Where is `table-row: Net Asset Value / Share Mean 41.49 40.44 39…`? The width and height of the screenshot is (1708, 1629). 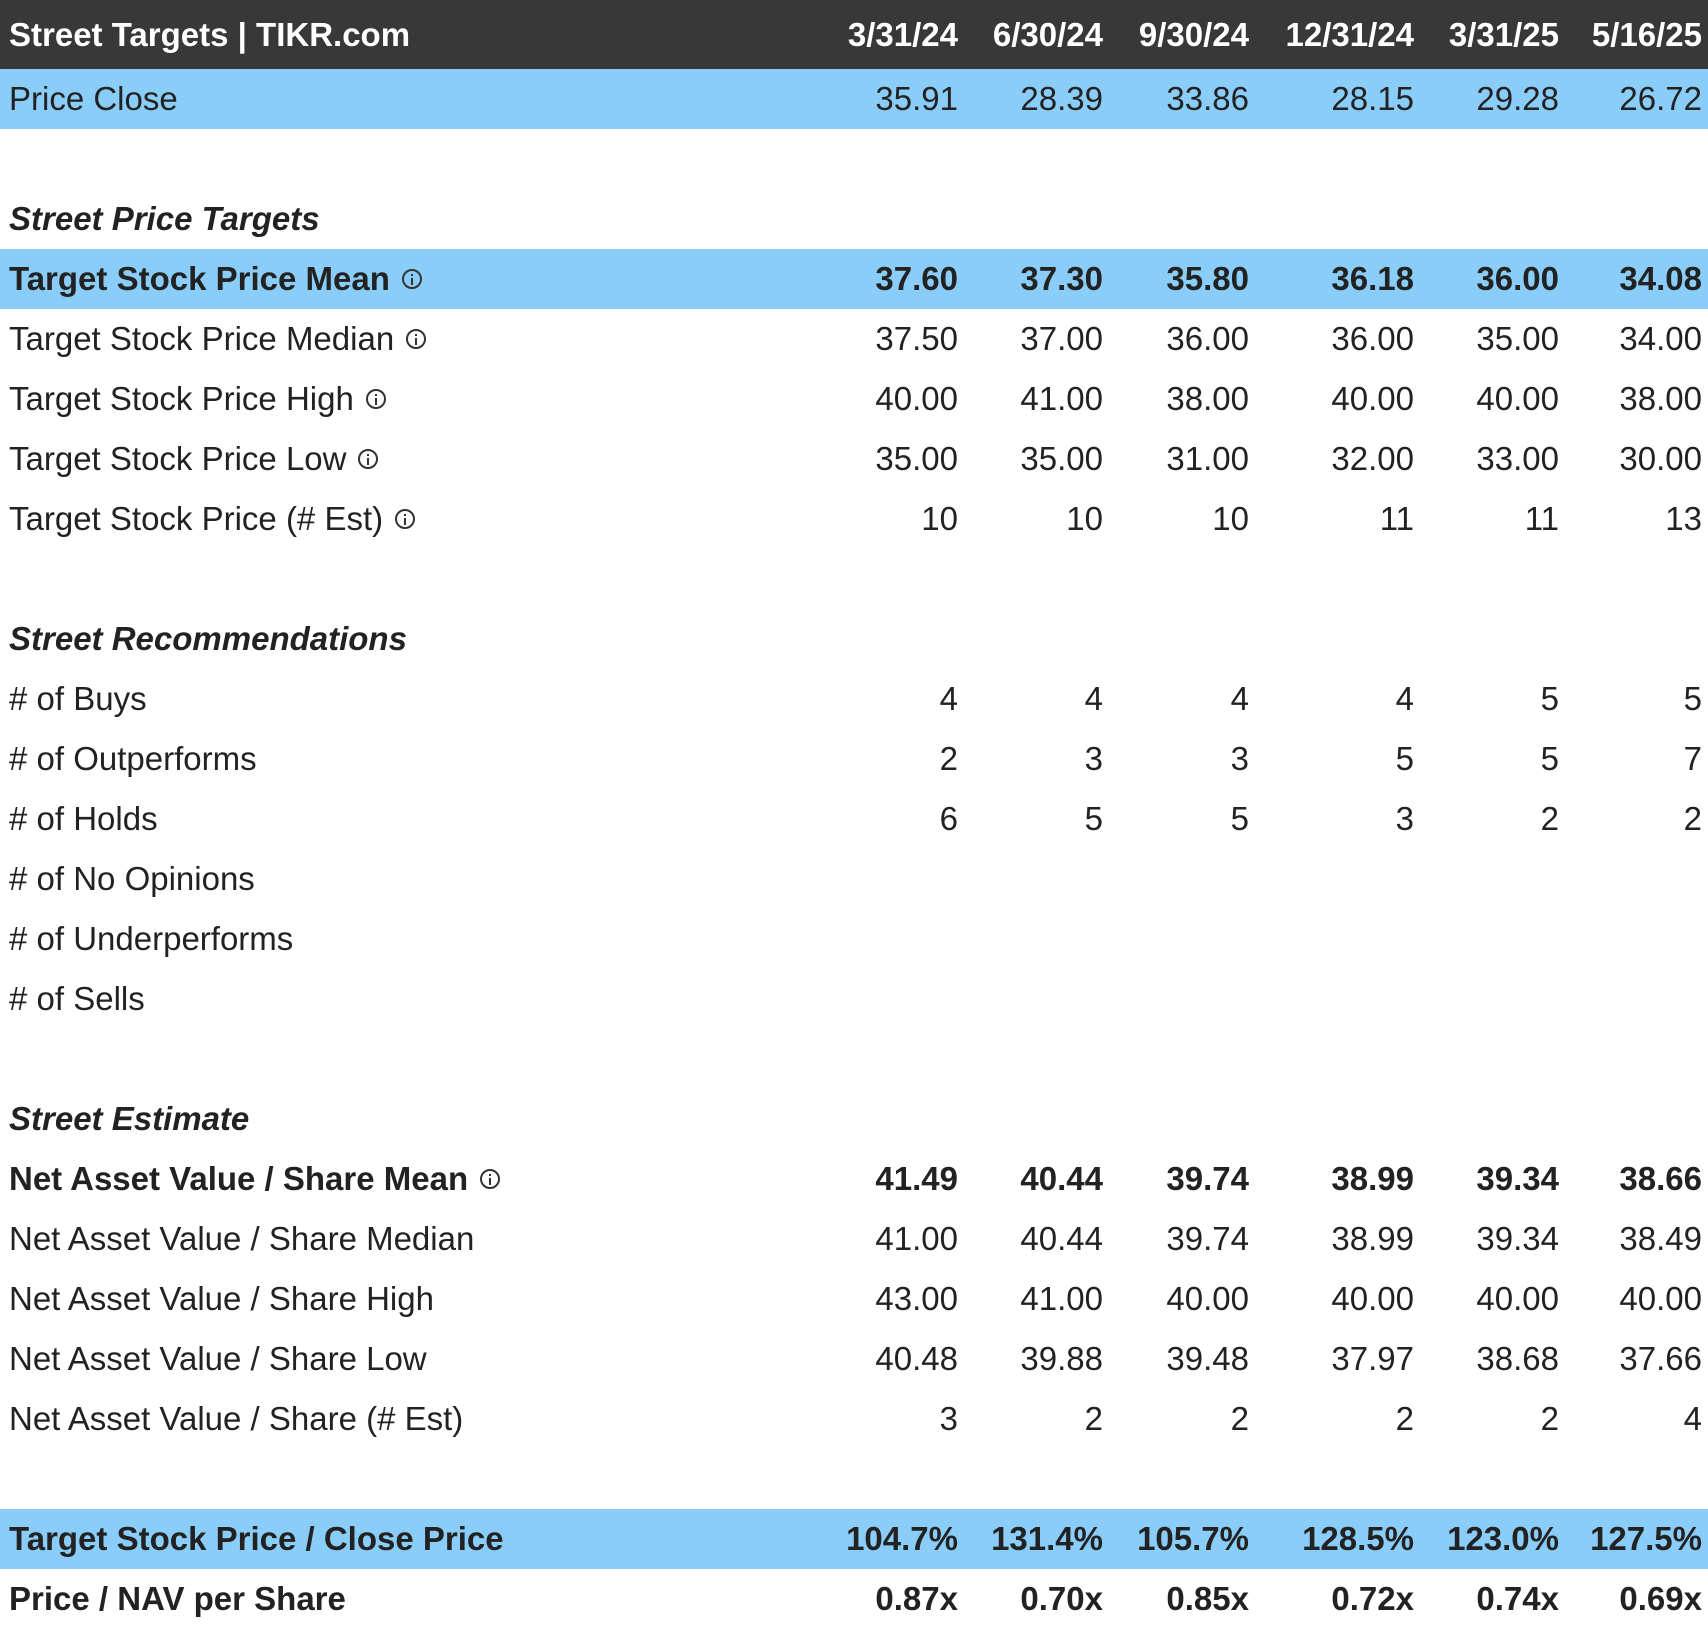 table-row: Net Asset Value / Share Mean 41.49 40.44 39… is located at coordinates (854, 1179).